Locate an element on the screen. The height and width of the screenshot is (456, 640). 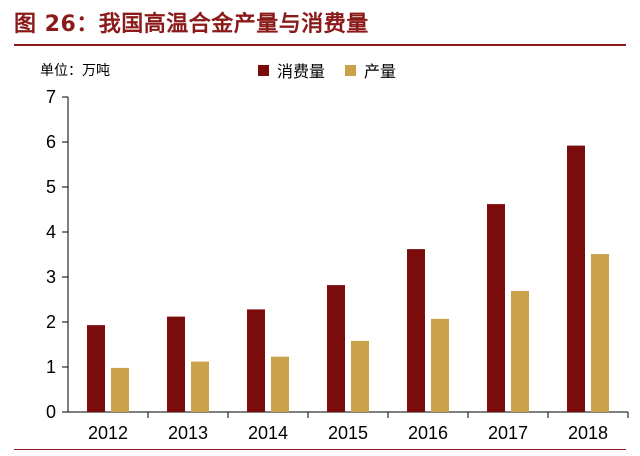
y-tick-label: 3 is located at coordinates (51, 277).